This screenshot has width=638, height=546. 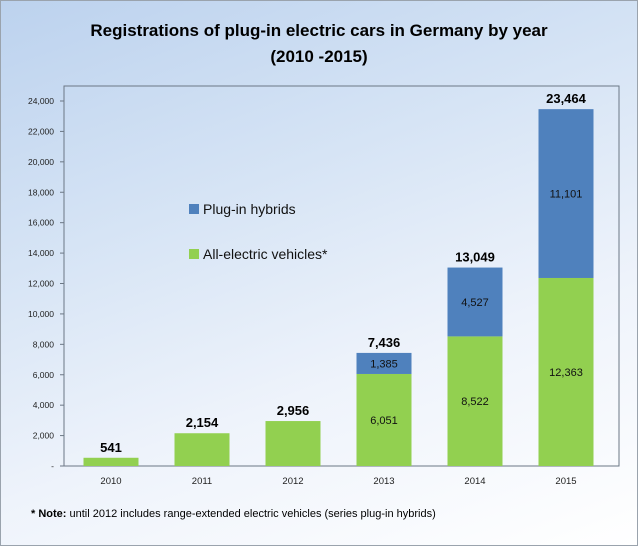 I want to click on x-tick-label: 2015, so click(x=565, y=481).